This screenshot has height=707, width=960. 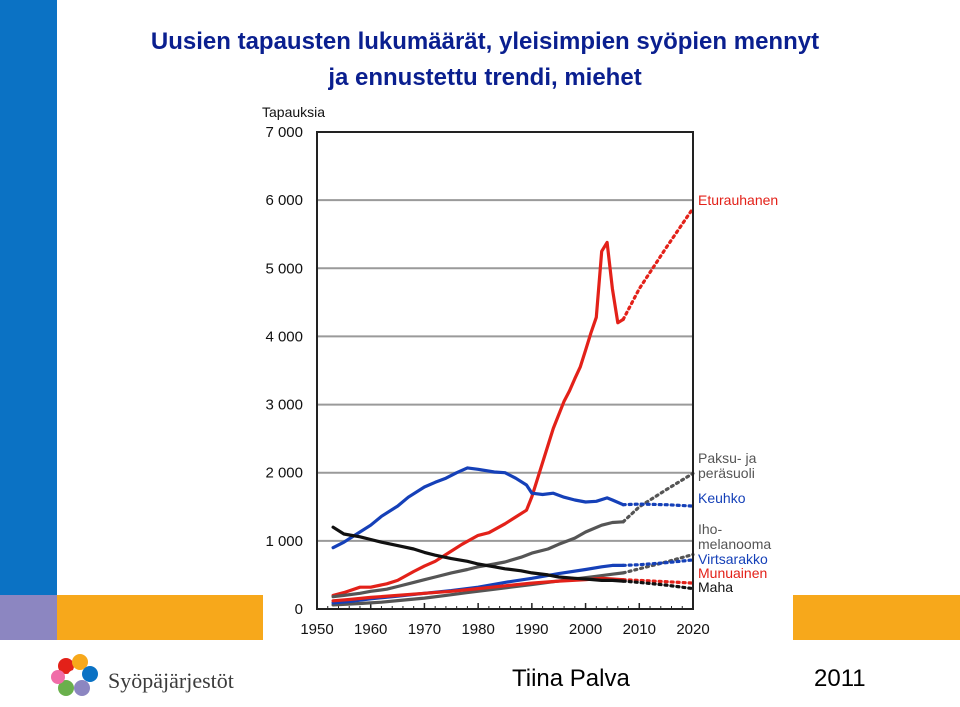 What do you see at coordinates (477, 629) in the screenshot?
I see `x-tick-label: 1980` at bounding box center [477, 629].